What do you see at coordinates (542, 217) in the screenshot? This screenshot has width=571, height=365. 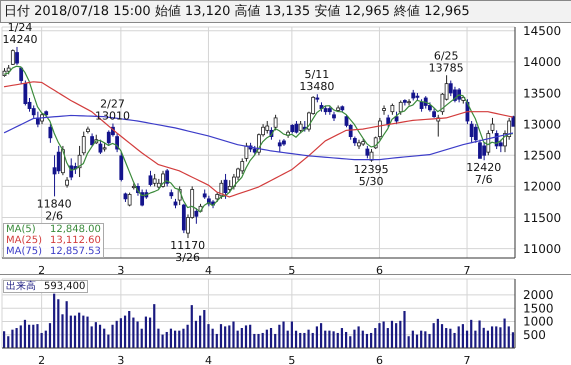 I see `y-tick-label: 11500` at bounding box center [542, 217].